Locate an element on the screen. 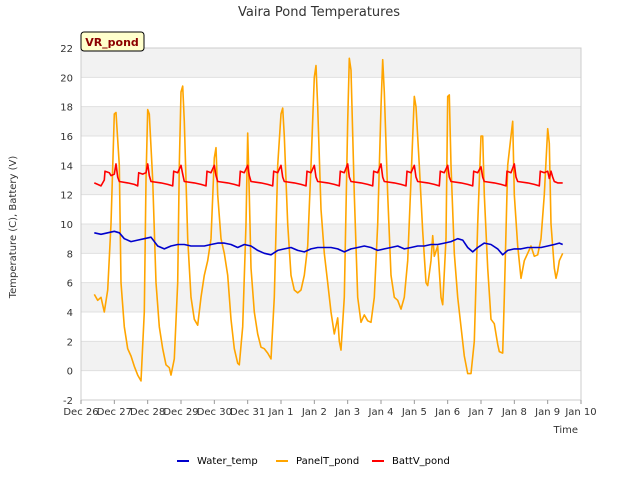  y-tick-label: 0 is located at coordinates (70, 372).